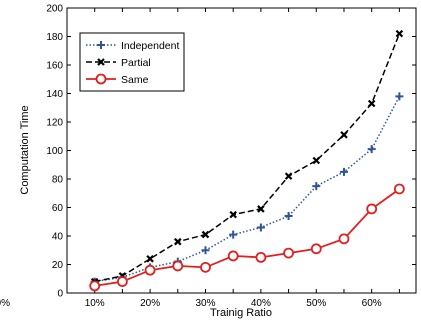 This screenshot has width=421, height=325. What do you see at coordinates (101, 79) in the screenshot?
I see `legend-marker-same` at bounding box center [101, 79].